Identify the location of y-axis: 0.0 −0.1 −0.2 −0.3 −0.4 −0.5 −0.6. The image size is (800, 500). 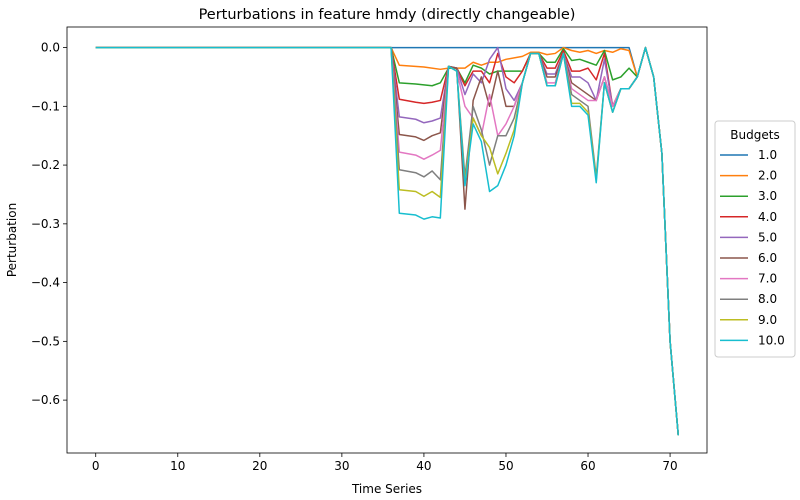
(49, 224).